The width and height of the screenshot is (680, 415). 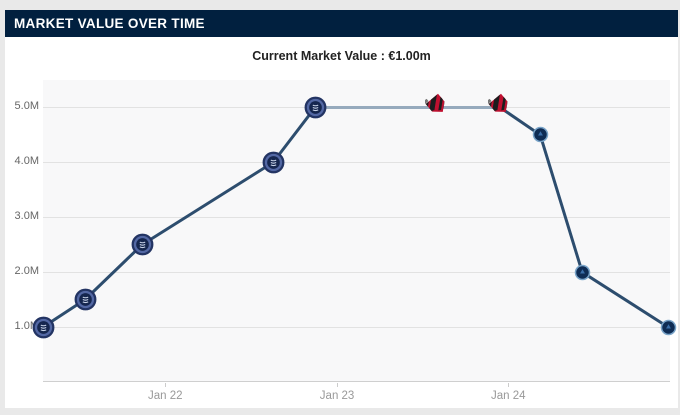 I want to click on y-axis-label: 4.0M, so click(x=26, y=161).